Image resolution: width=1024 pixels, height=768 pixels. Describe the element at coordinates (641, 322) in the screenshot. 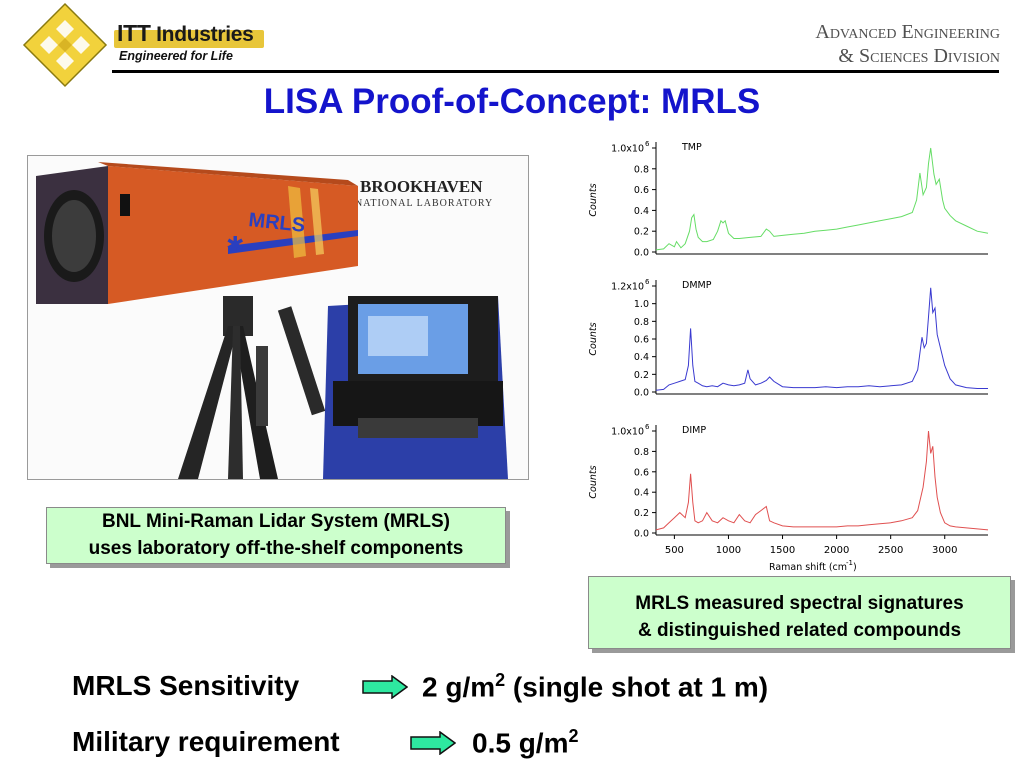

I see `dmmp-y-tick-label: 0.8` at that location.